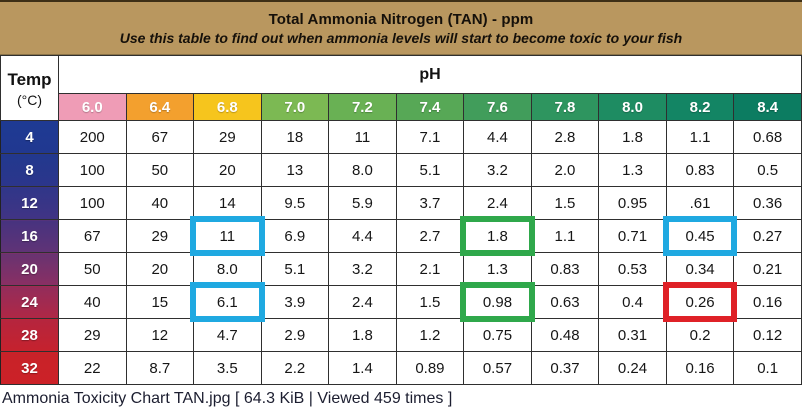 The image size is (802, 413). What do you see at coordinates (160, 137) in the screenshot?
I see `value-cell-temp4-ph6.4: 67` at bounding box center [160, 137].